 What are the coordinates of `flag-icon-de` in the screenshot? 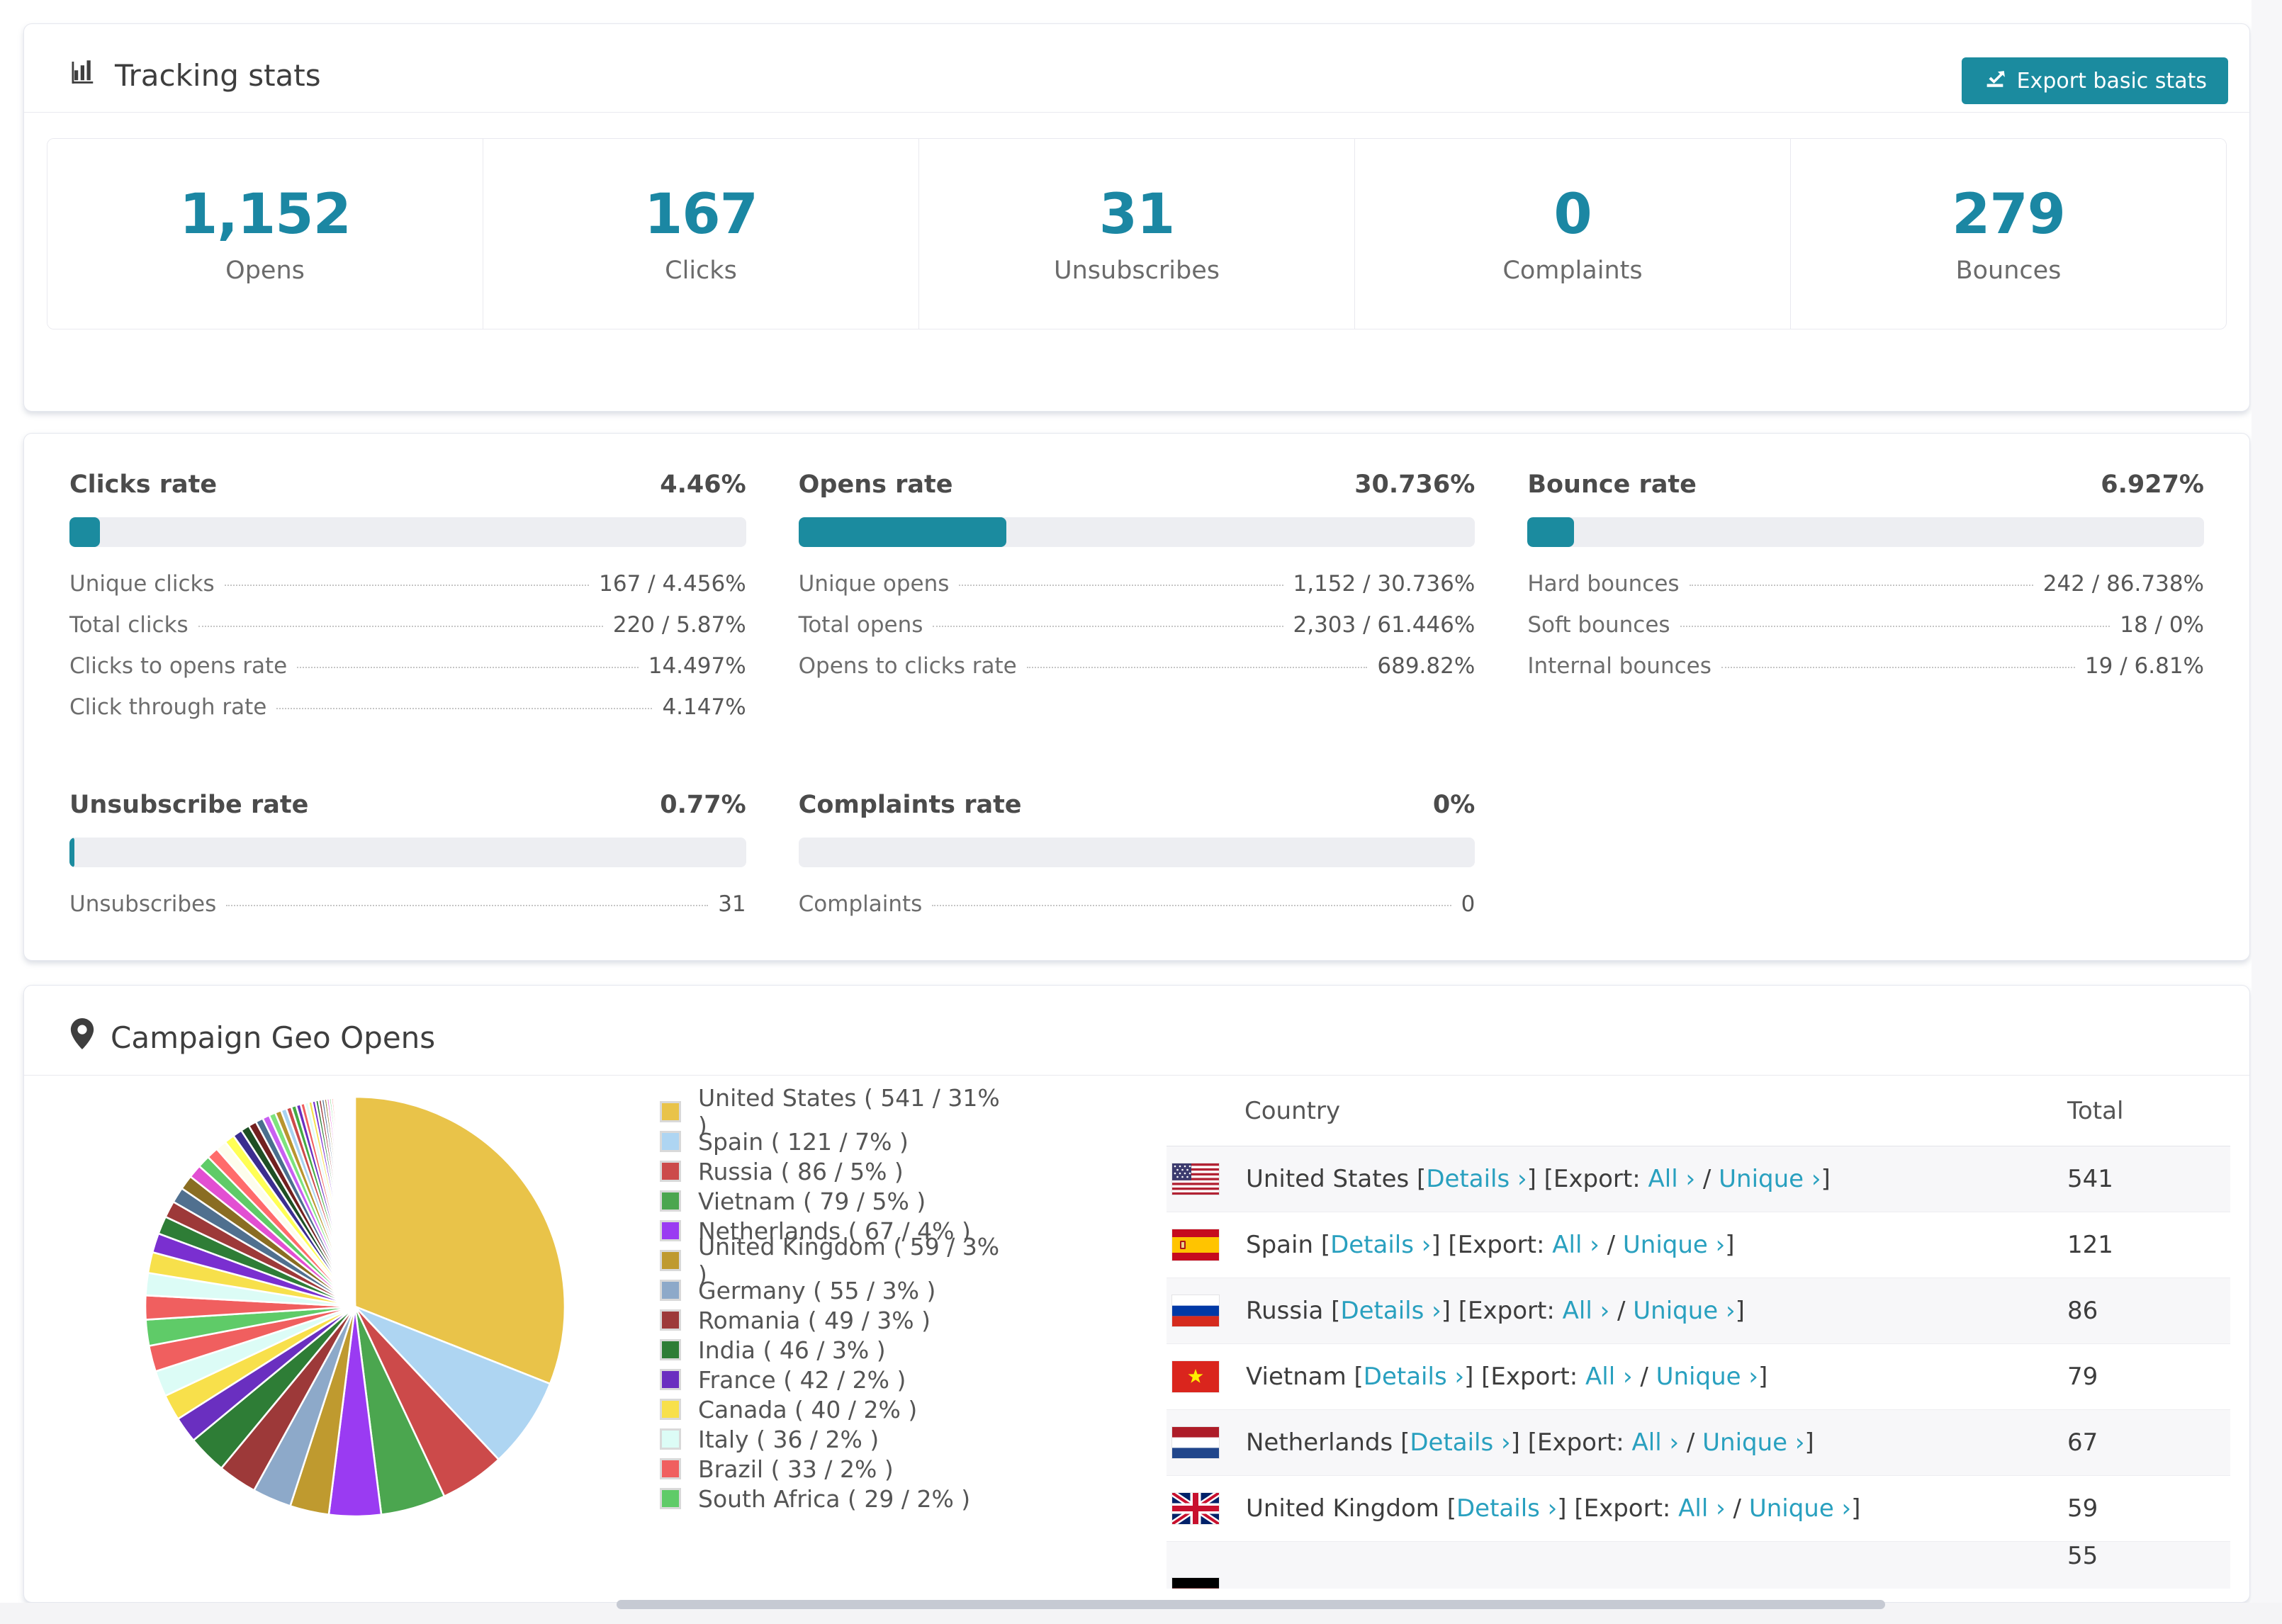 It's located at (1196, 1583).